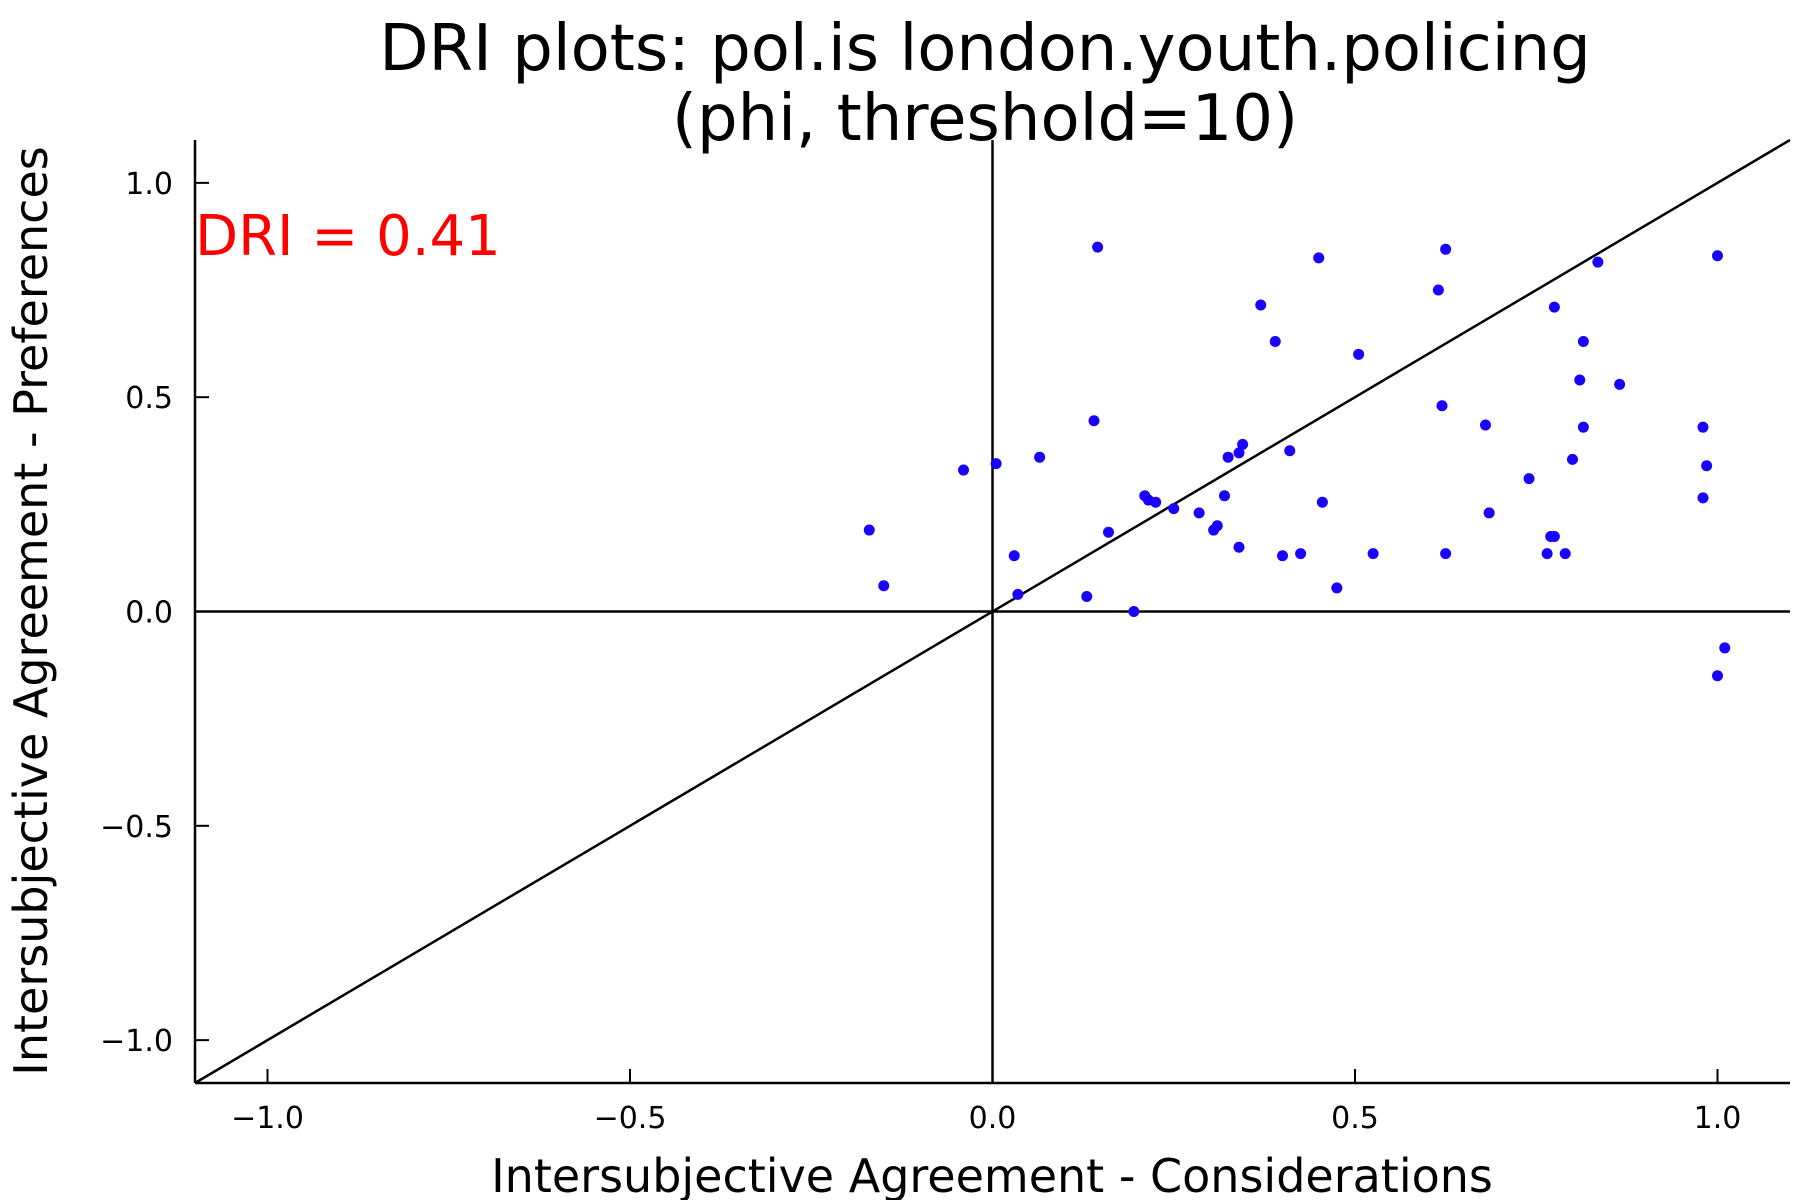 This screenshot has width=1800, height=1200. What do you see at coordinates (1355, 1118) in the screenshot?
I see `x-tick-label: 0.5` at bounding box center [1355, 1118].